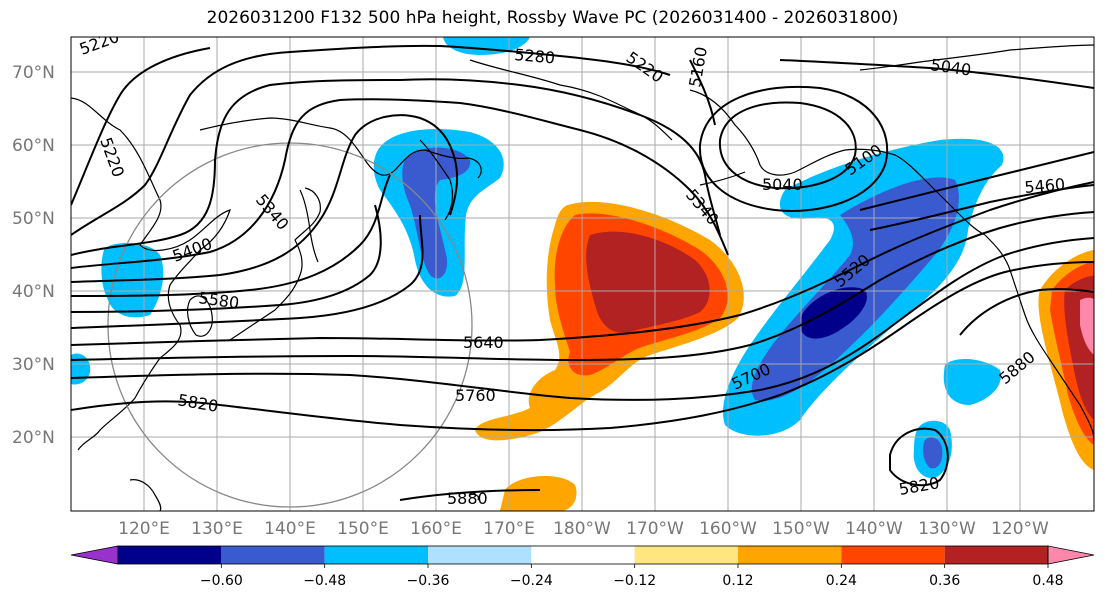 This screenshot has height=604, width=1105. I want to click on coastline-east-asia, so click(151, 274).